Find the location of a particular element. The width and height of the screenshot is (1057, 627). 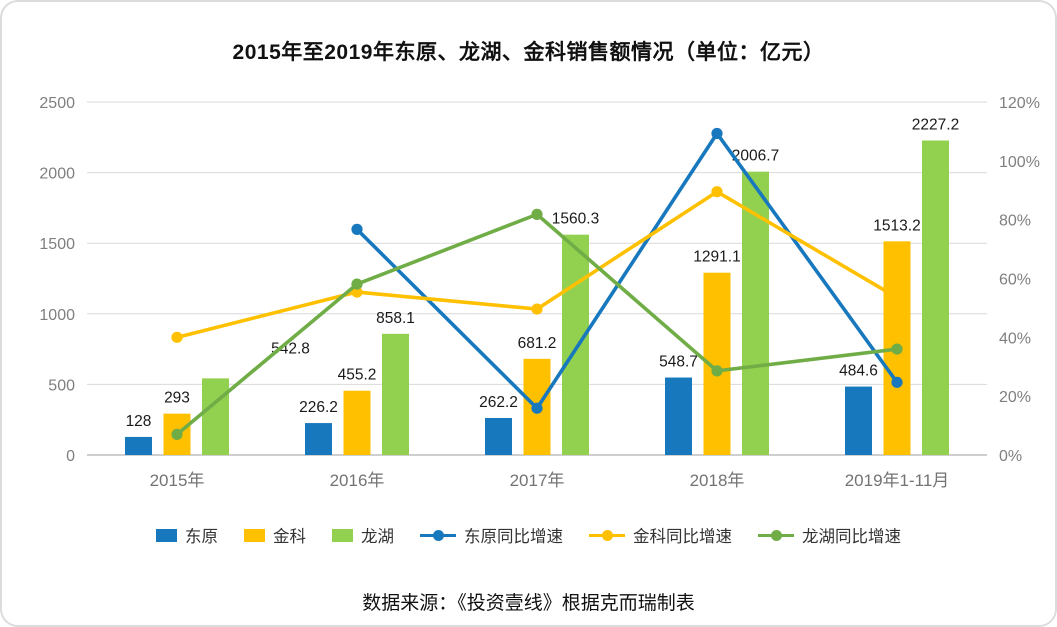

y-right-tick-label: 100% is located at coordinates (1019, 162).